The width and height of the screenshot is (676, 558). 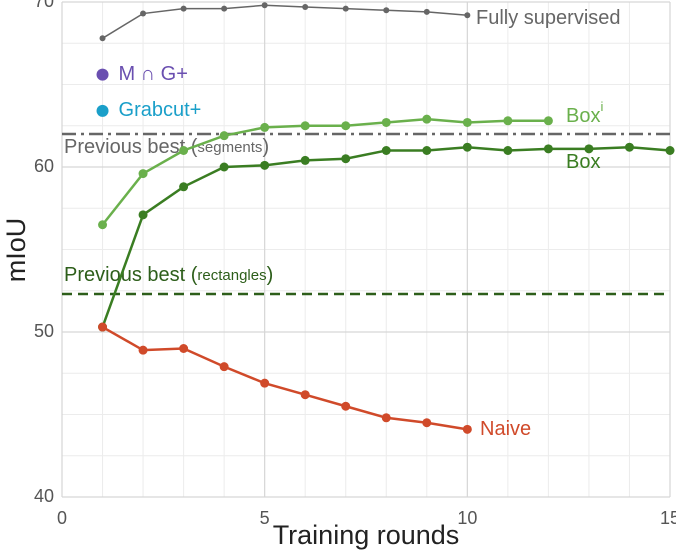 What do you see at coordinates (62, 518) in the screenshot?
I see `x-tick-label: 0` at bounding box center [62, 518].